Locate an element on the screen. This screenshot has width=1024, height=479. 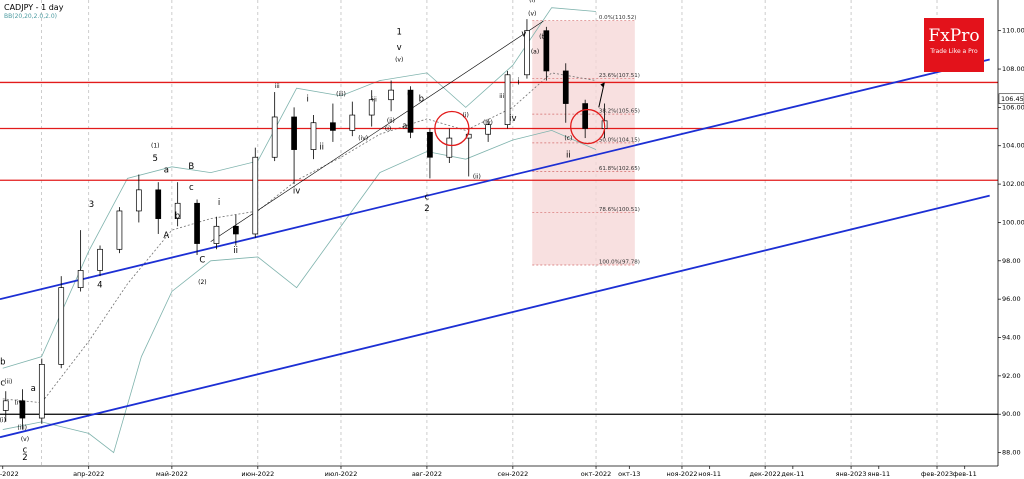
fib-level-label: 61.8%(102.65) is located at coordinates (619, 169).